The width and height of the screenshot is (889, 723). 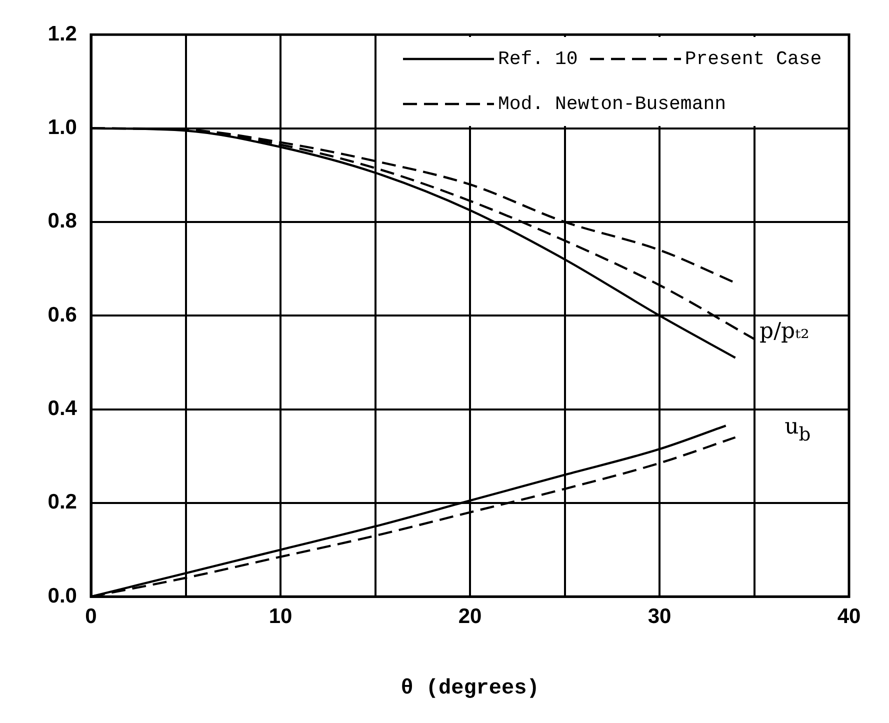 What do you see at coordinates (470, 689) in the screenshot?
I see `x-axis-title: θ (degrees)` at bounding box center [470, 689].